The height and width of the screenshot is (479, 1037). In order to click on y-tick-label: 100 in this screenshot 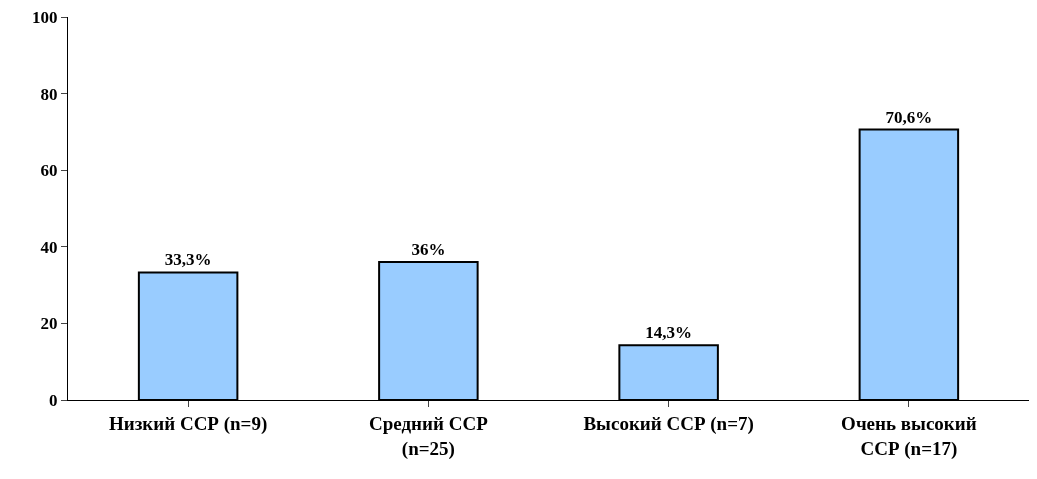, I will do `click(45, 17)`.